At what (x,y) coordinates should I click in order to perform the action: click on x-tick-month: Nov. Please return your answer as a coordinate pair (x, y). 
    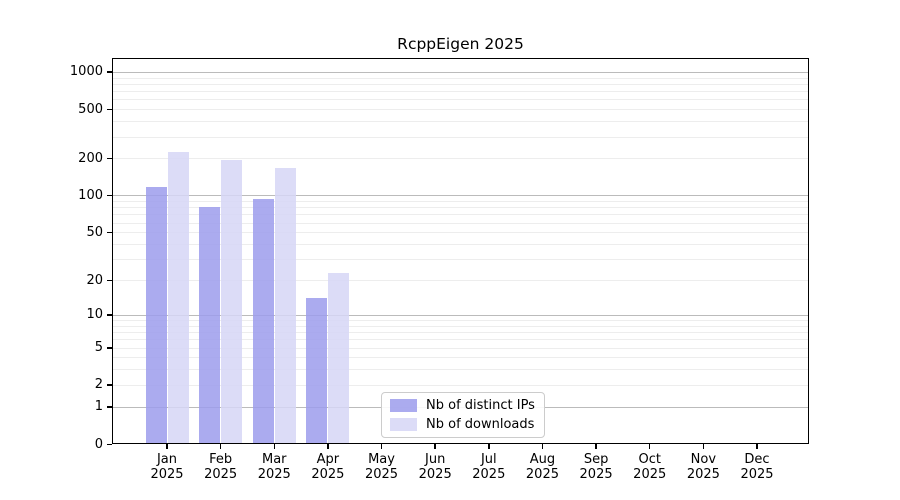
    Looking at the image, I should click on (703, 459).